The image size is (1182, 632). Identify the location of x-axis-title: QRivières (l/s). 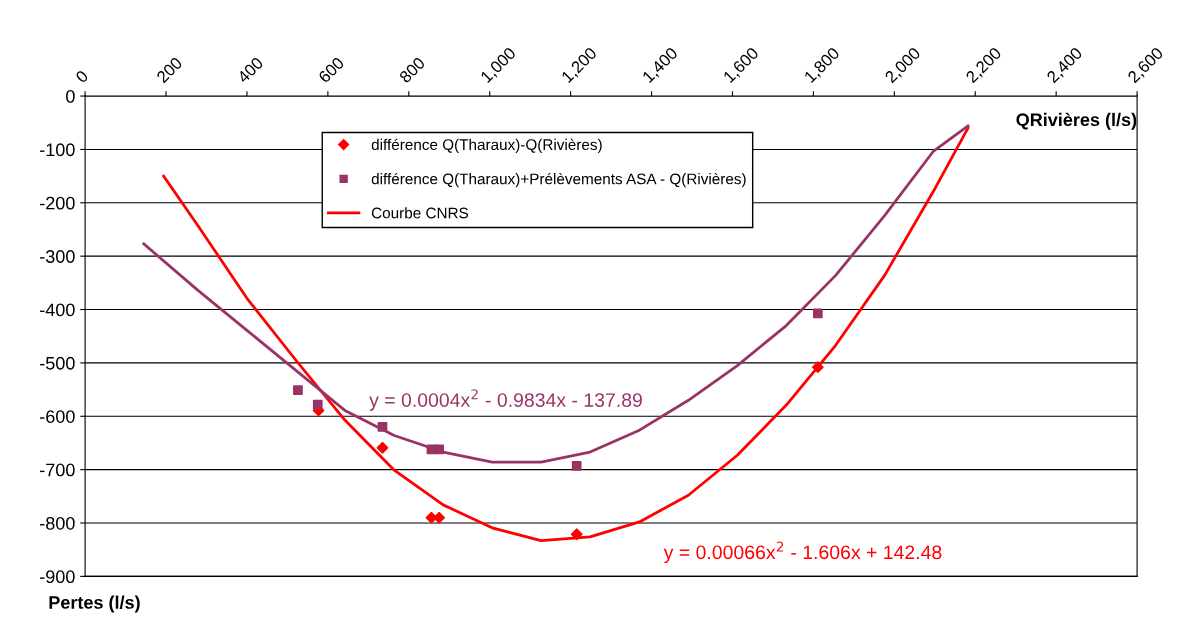
(1076, 121).